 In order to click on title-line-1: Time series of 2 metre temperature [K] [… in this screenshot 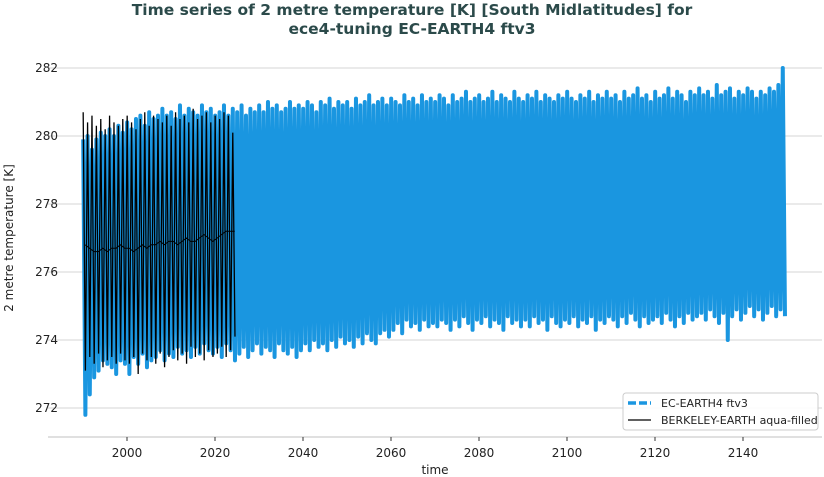, I will do `click(412, 10)`.